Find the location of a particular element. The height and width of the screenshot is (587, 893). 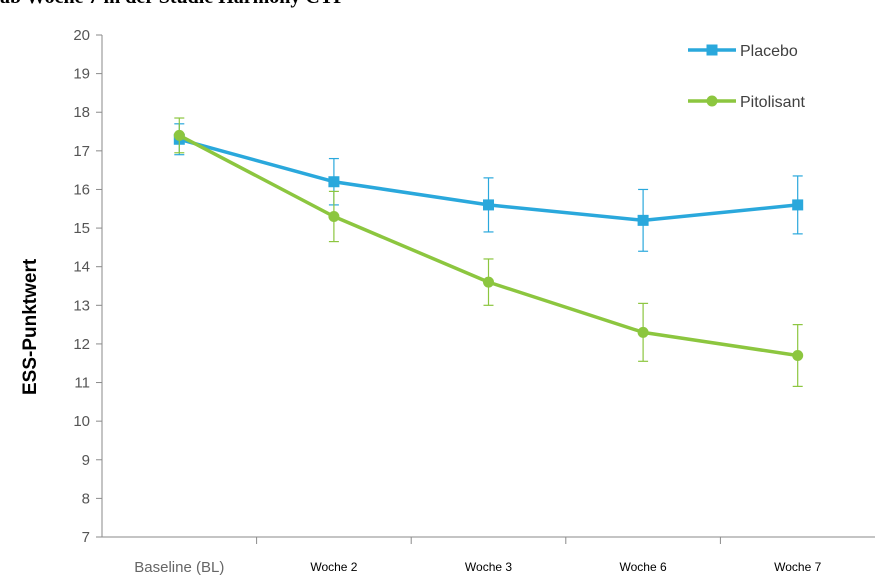

y-tick-label: 11 is located at coordinates (82, 383).